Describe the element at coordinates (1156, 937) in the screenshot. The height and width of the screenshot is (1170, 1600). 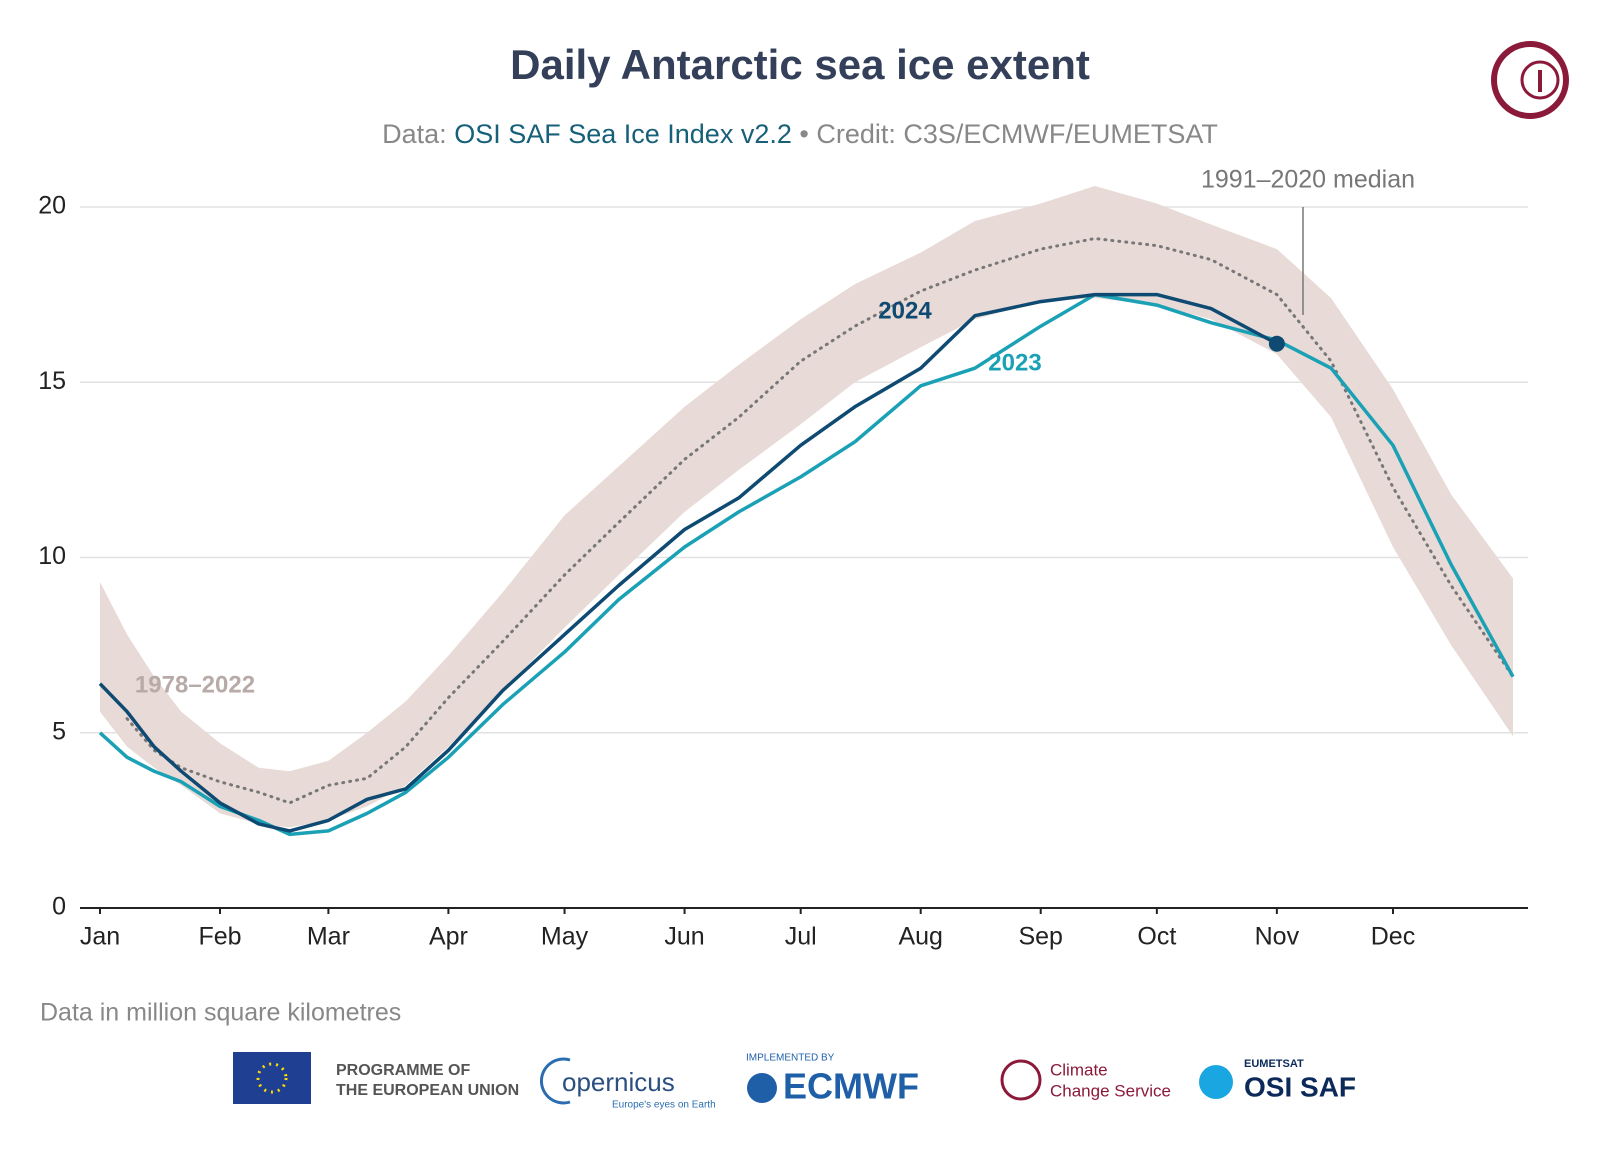
I see `x-tick-label: Oct` at that location.